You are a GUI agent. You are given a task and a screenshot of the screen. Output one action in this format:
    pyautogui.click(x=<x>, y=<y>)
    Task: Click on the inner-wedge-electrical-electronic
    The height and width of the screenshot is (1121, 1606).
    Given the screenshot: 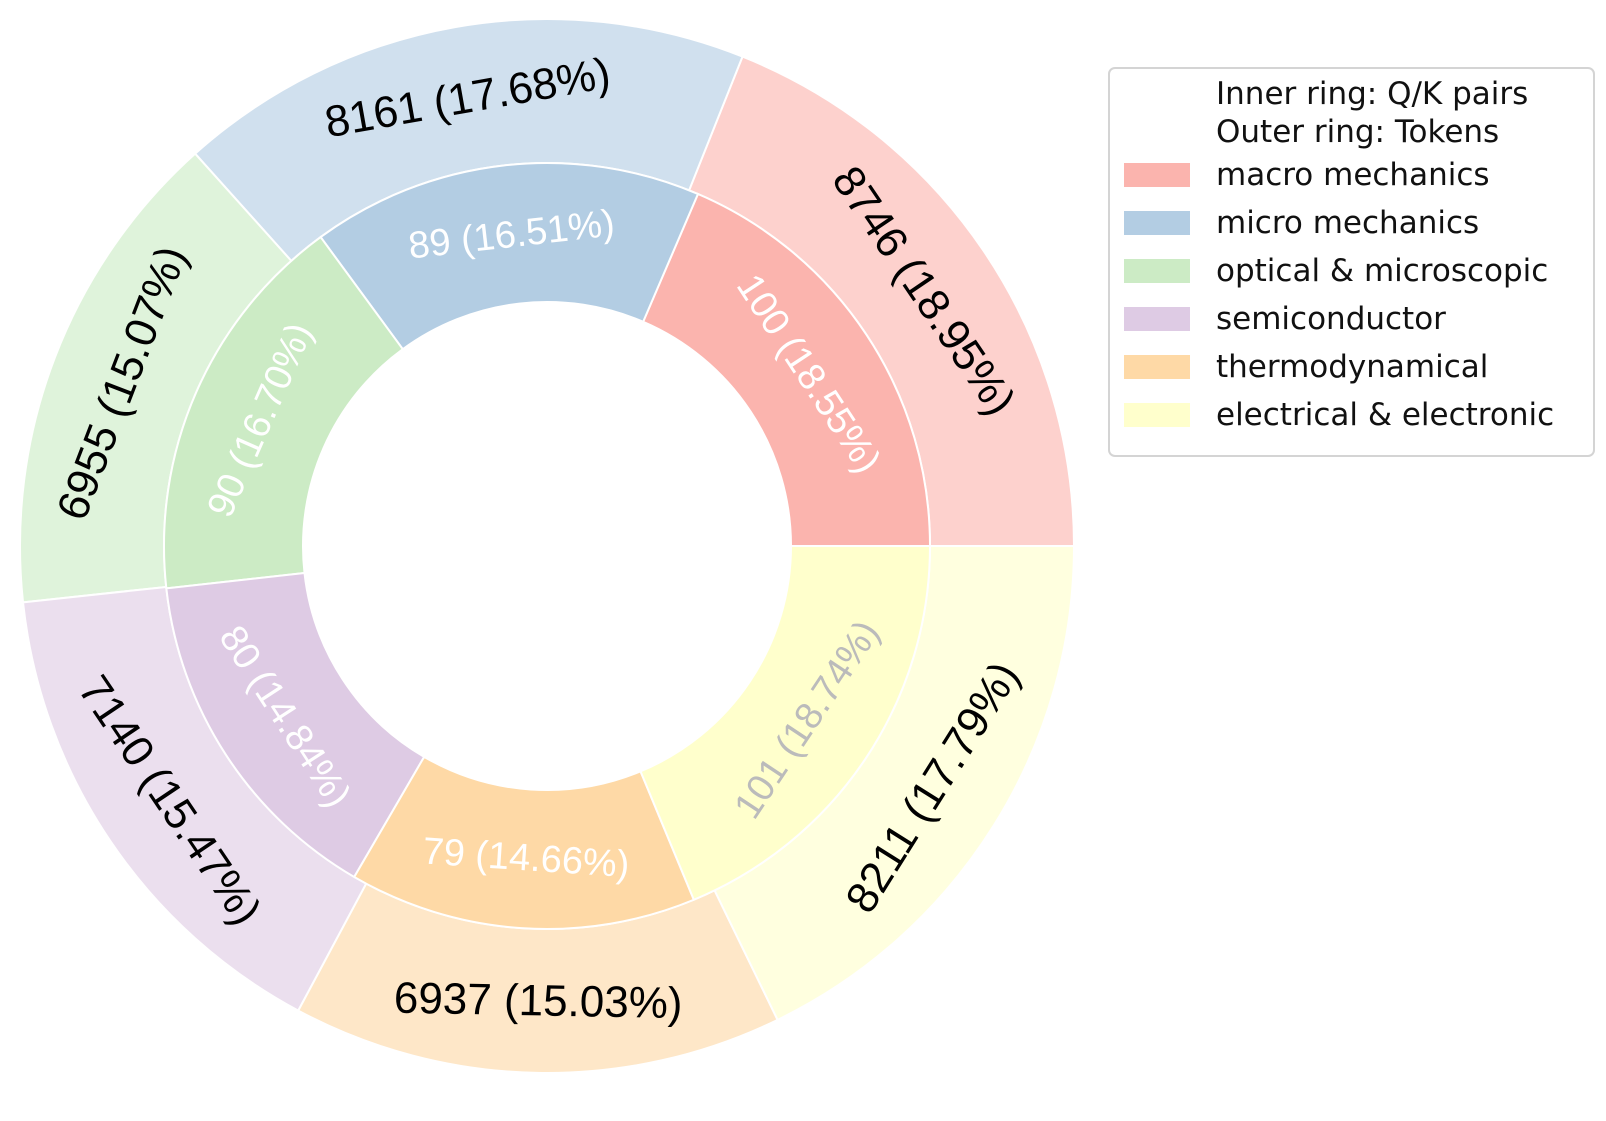 What is the action you would take?
    pyautogui.click(x=785, y=723)
    